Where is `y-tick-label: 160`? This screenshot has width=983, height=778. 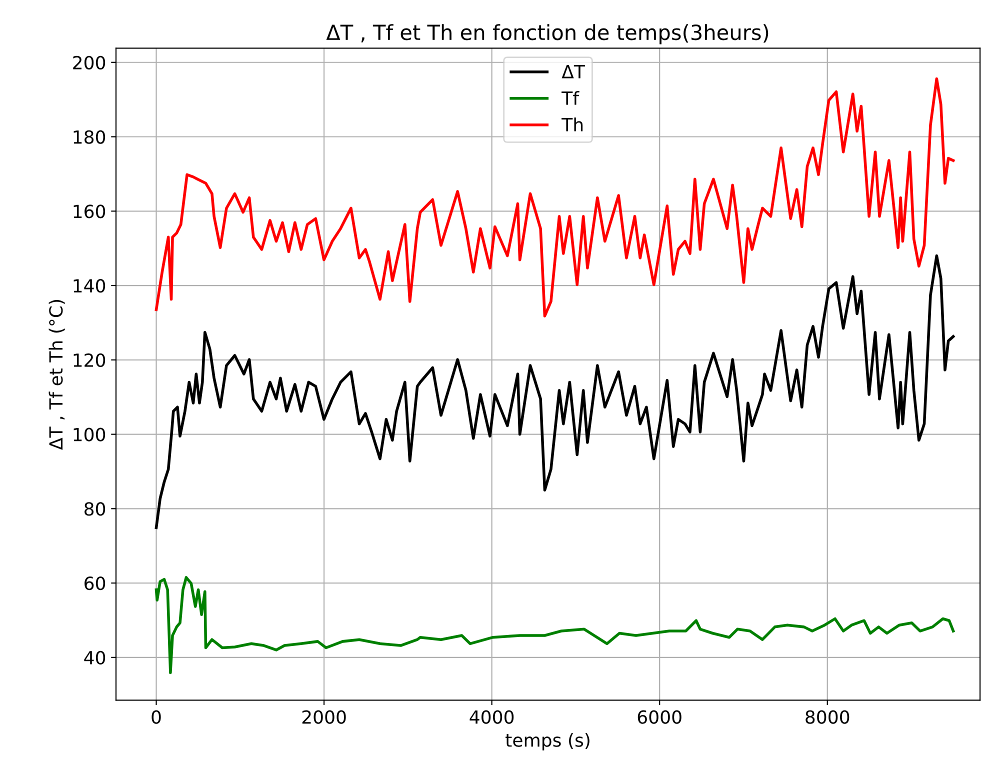
y-tick-label: 160 is located at coordinates (90, 211).